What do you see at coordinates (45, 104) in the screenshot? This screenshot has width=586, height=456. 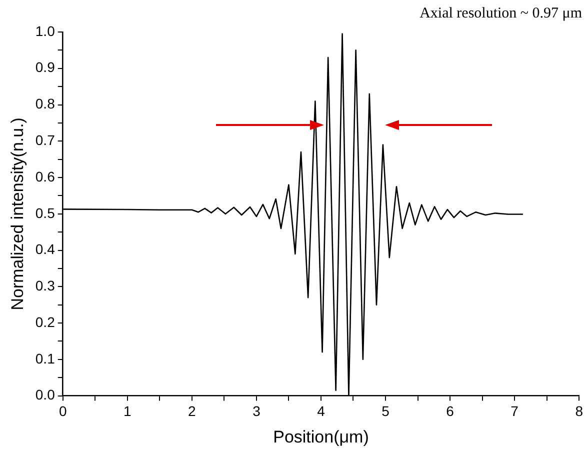 I see `y-tick-label: 0.8` at bounding box center [45, 104].